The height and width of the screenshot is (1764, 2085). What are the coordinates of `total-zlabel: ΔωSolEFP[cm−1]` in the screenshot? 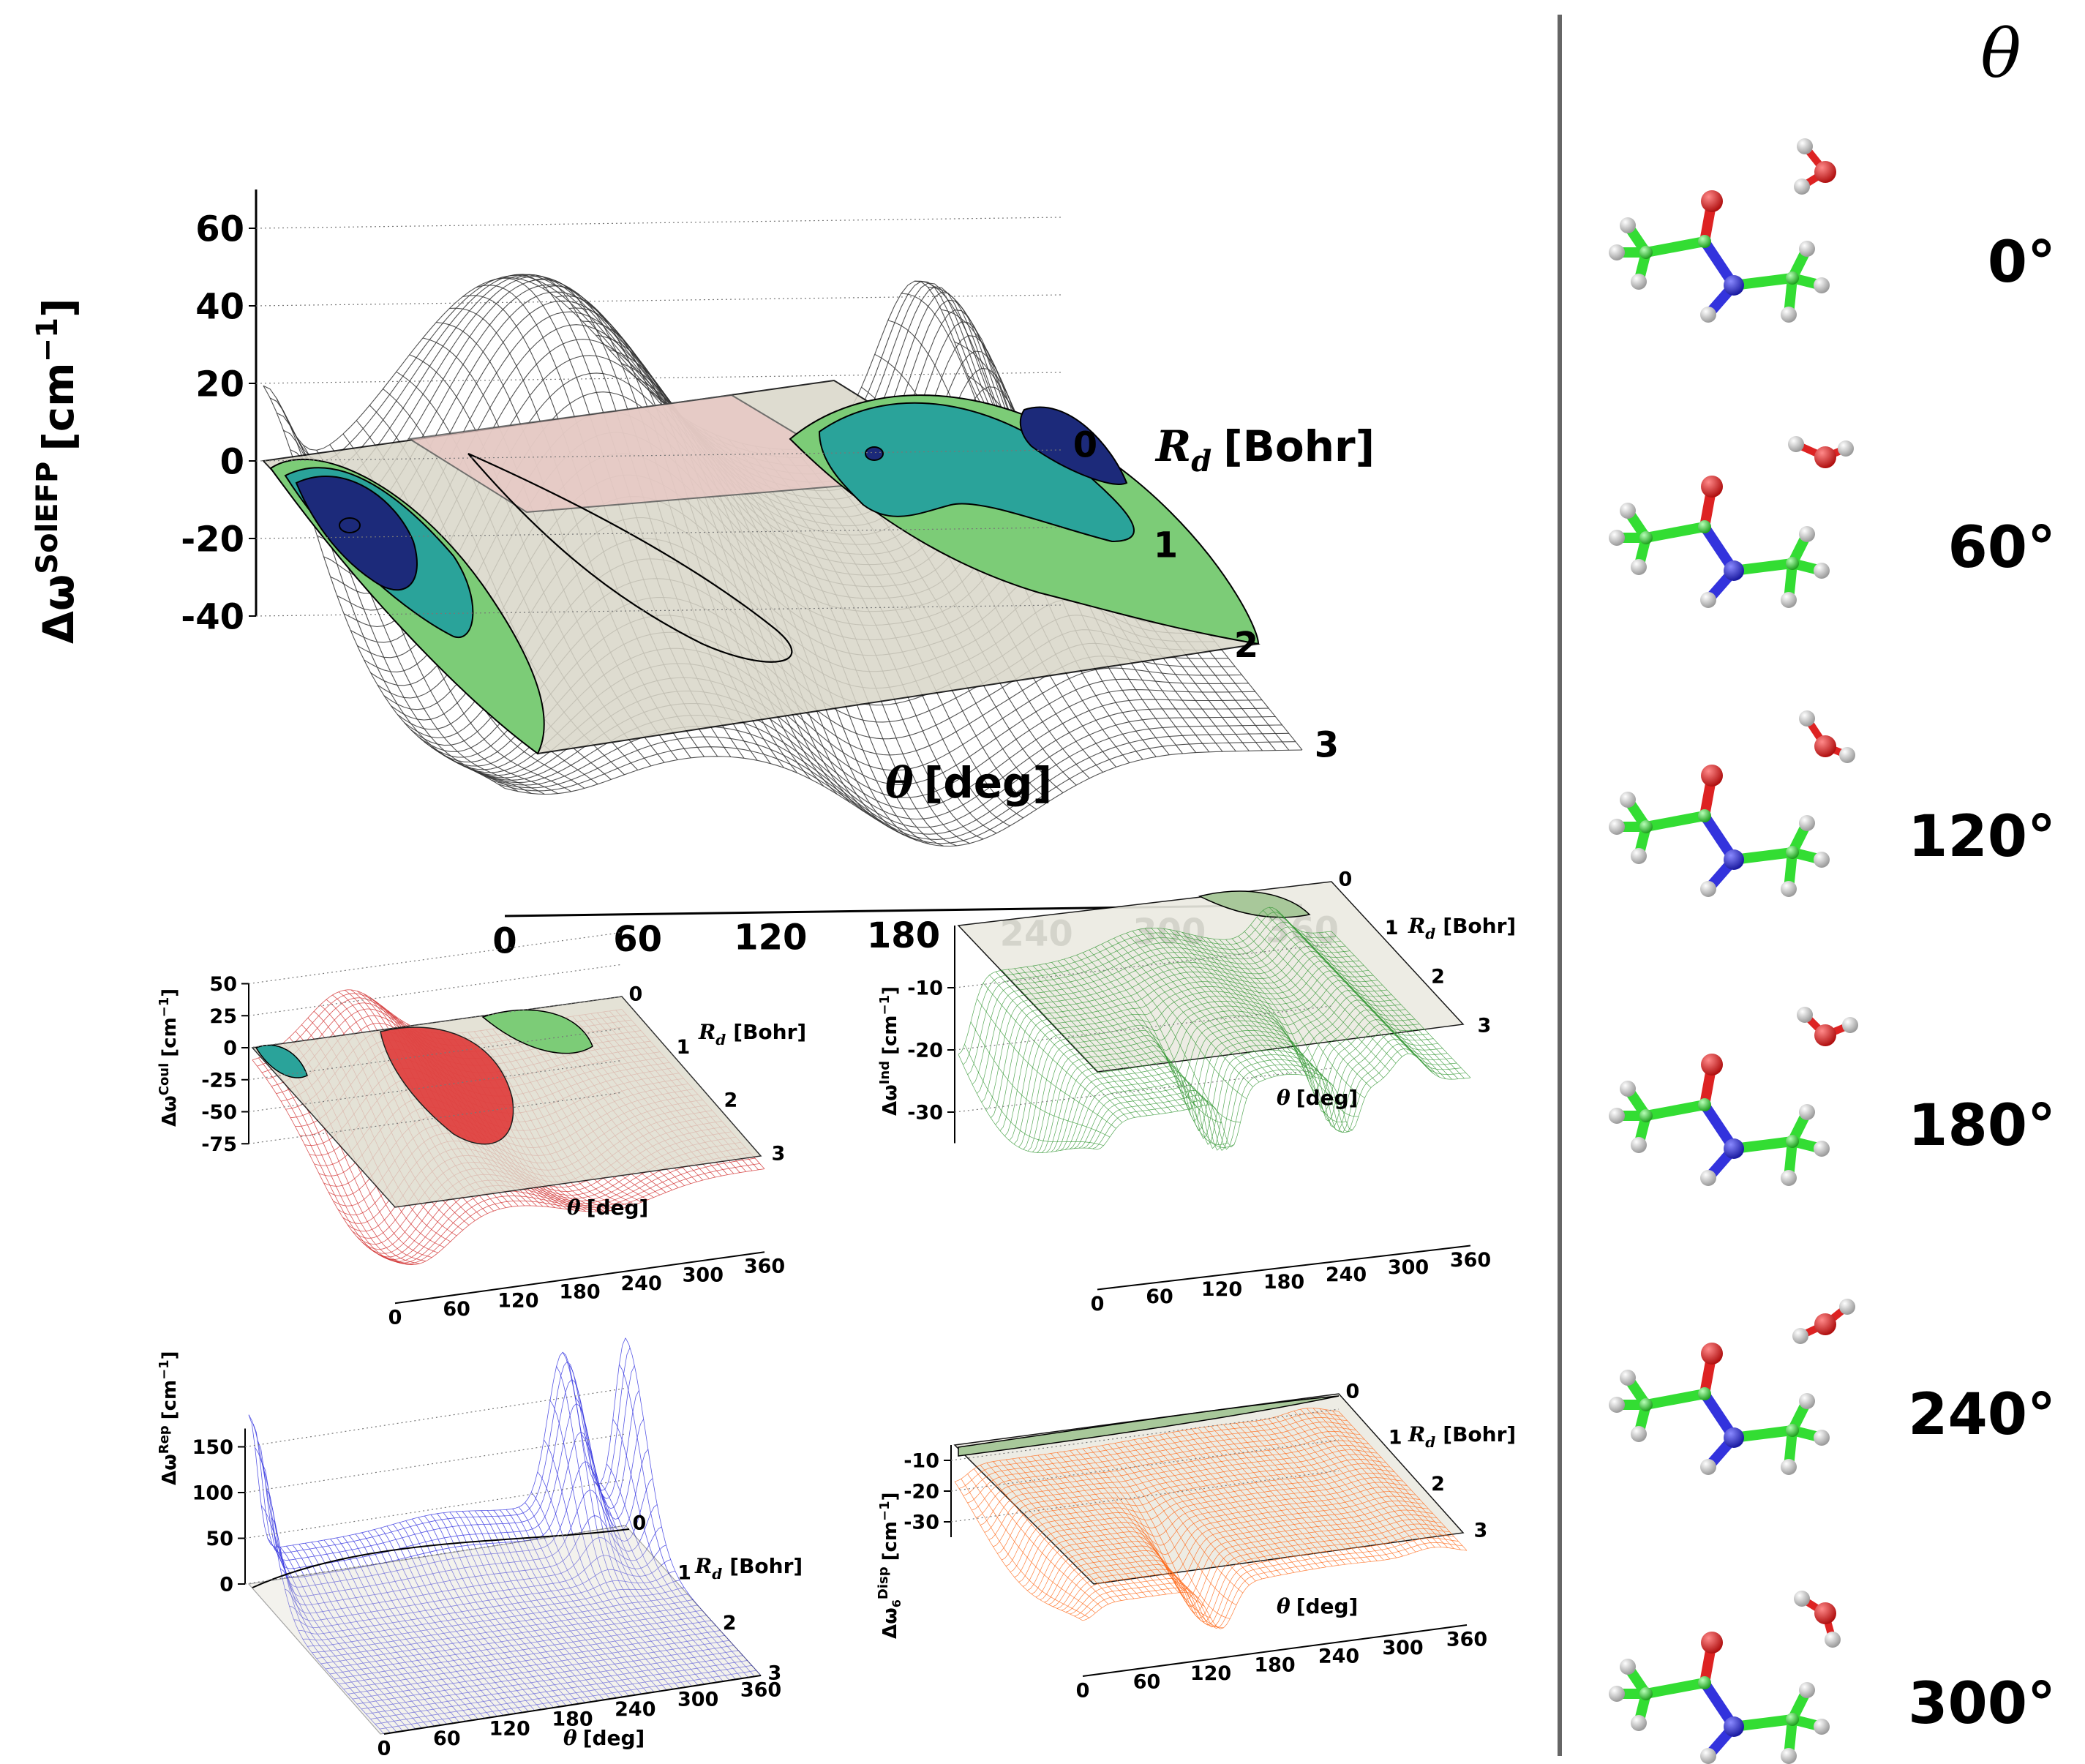 It's located at (57, 472).